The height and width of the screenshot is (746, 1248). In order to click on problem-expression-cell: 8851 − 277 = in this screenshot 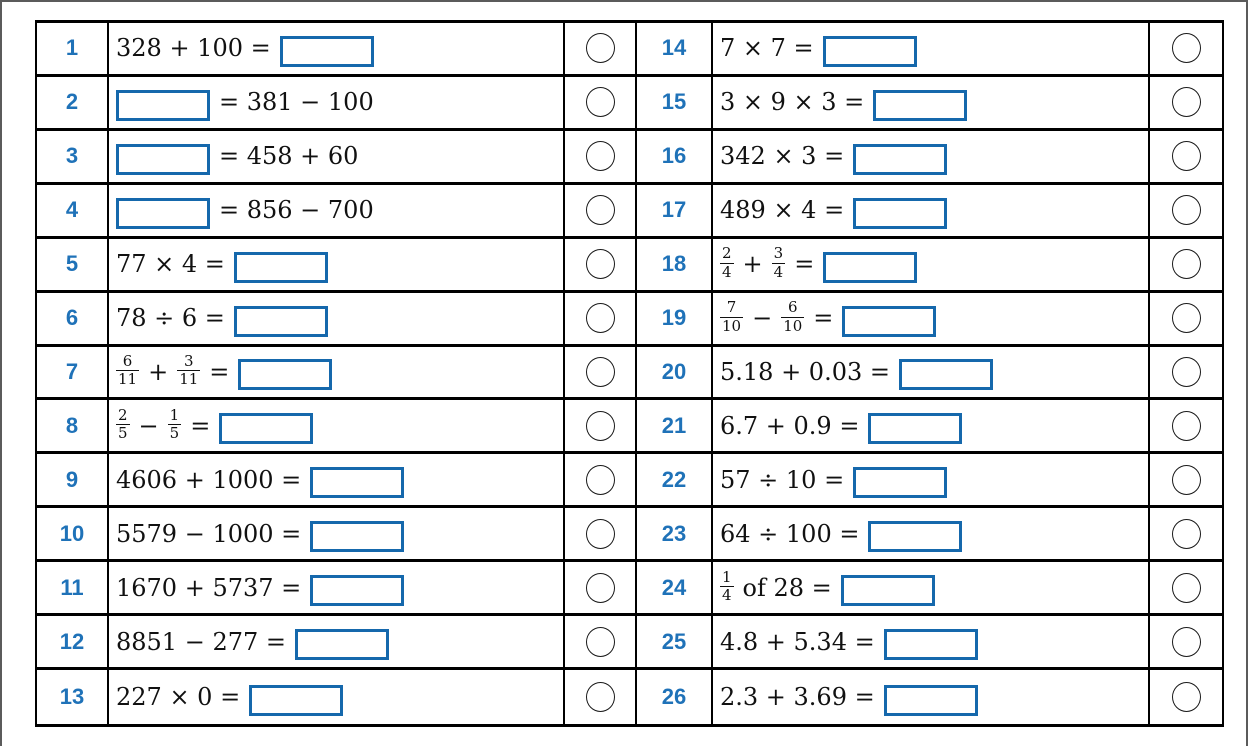, I will do `click(337, 643)`.